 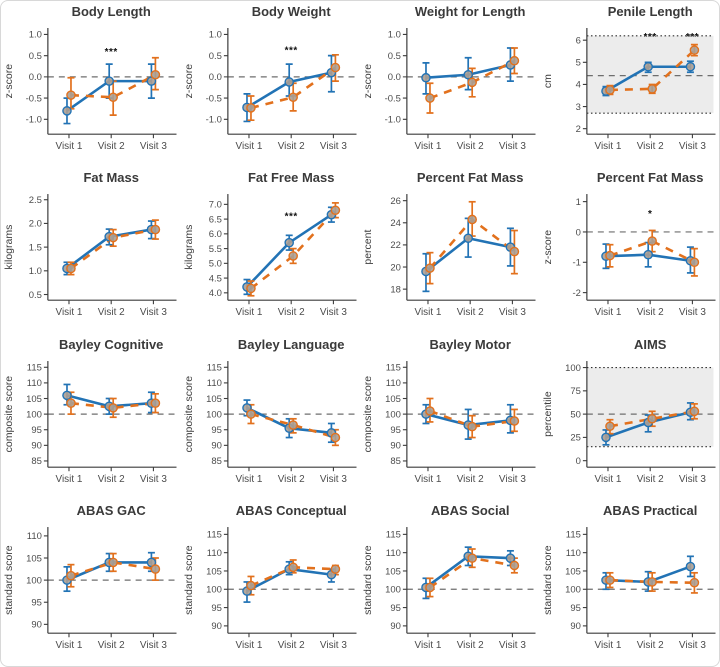 I want to click on panel-title: Penile Length, so click(x=649, y=11).